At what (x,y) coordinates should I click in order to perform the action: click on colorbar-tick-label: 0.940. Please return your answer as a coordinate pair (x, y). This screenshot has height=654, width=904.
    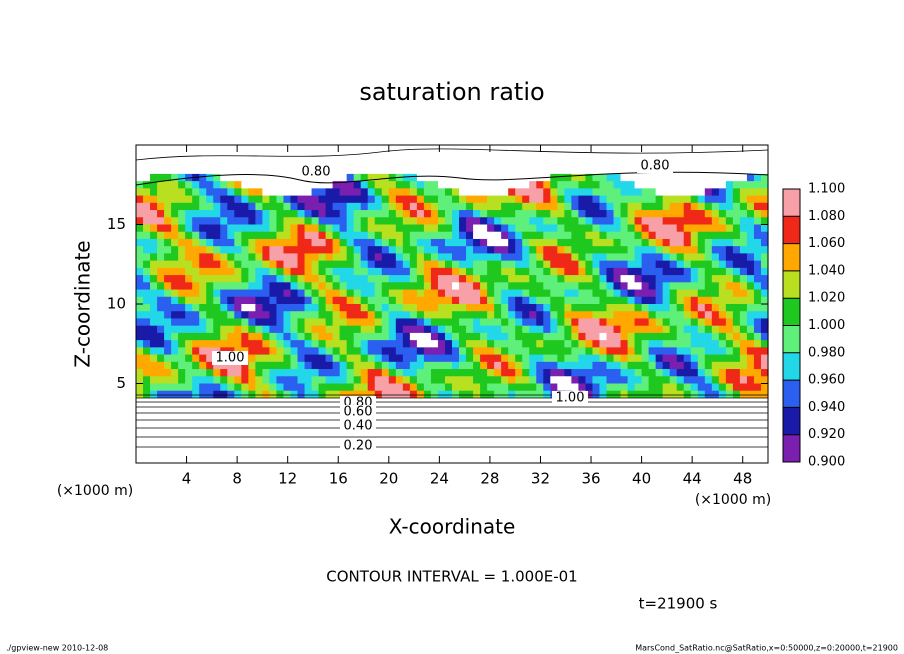
    Looking at the image, I should click on (826, 407).